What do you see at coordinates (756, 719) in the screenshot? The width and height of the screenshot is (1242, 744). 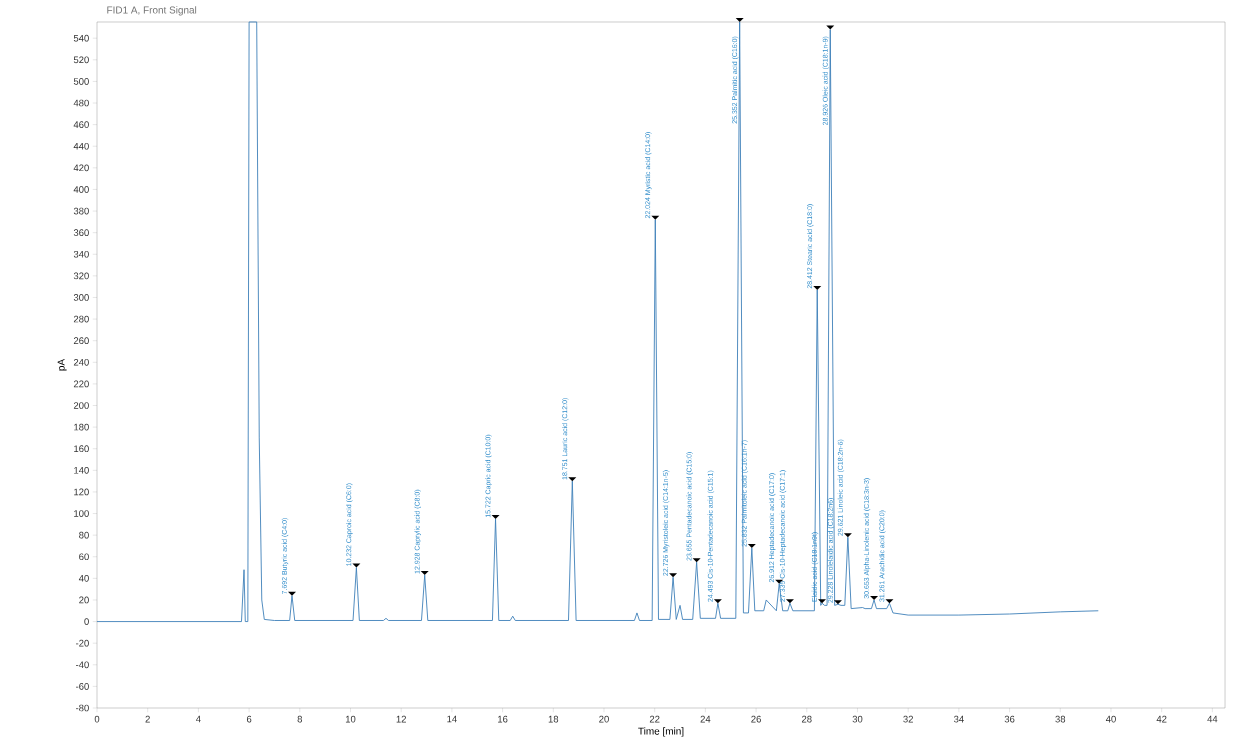 I see `x-tick-label: 26` at bounding box center [756, 719].